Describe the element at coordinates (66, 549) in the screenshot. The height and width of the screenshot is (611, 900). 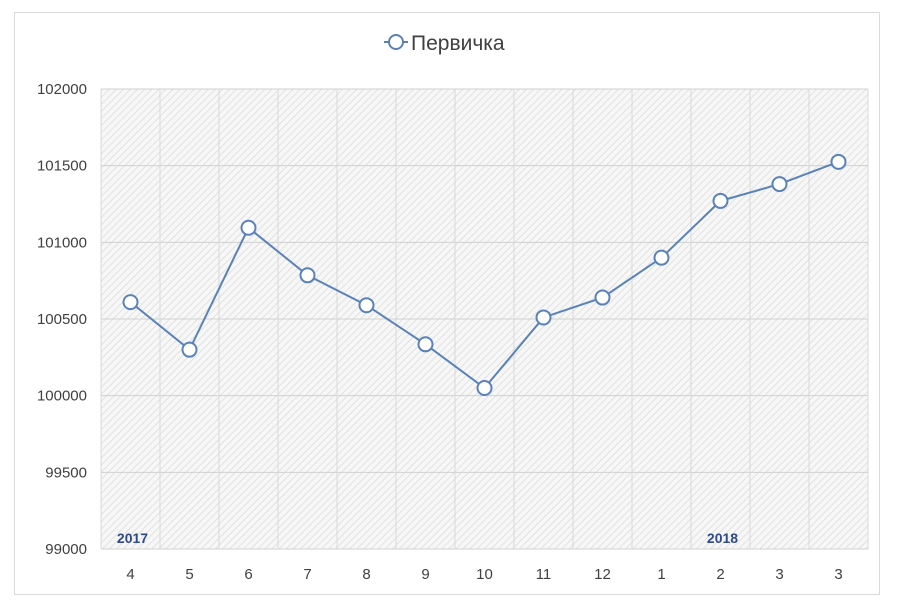
I see `y-tick-label: 99000` at that location.